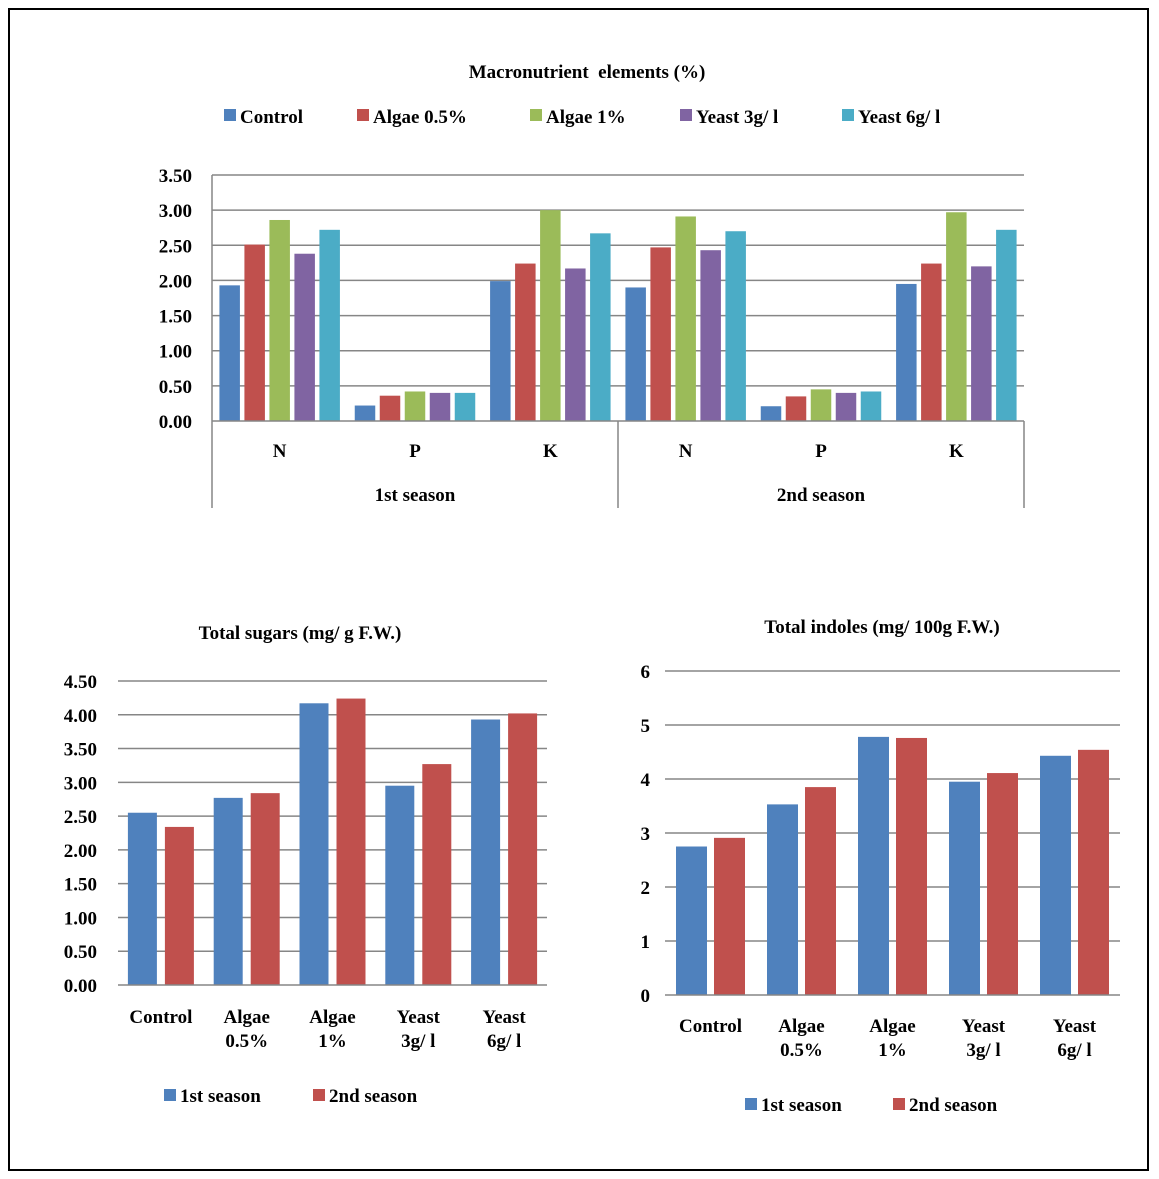 Image resolution: width=1159 pixels, height=1179 pixels. I want to click on legend-label: Algae 0.5%, so click(420, 117).